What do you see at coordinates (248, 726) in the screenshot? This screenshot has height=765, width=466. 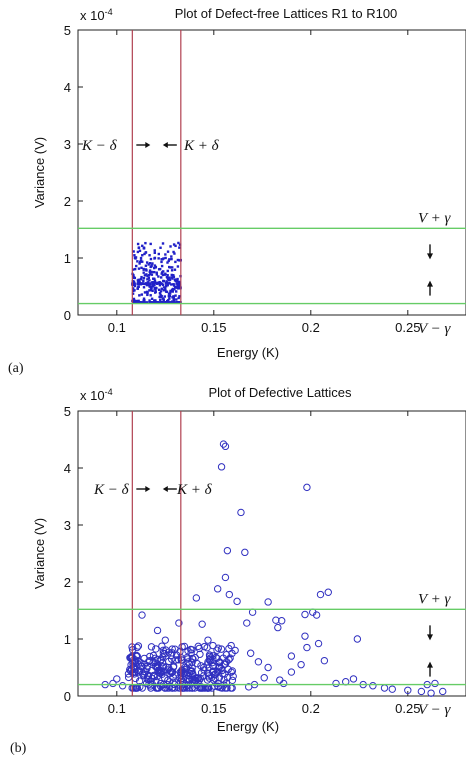 I see `x-axis-label: Energy (K)` at bounding box center [248, 726].